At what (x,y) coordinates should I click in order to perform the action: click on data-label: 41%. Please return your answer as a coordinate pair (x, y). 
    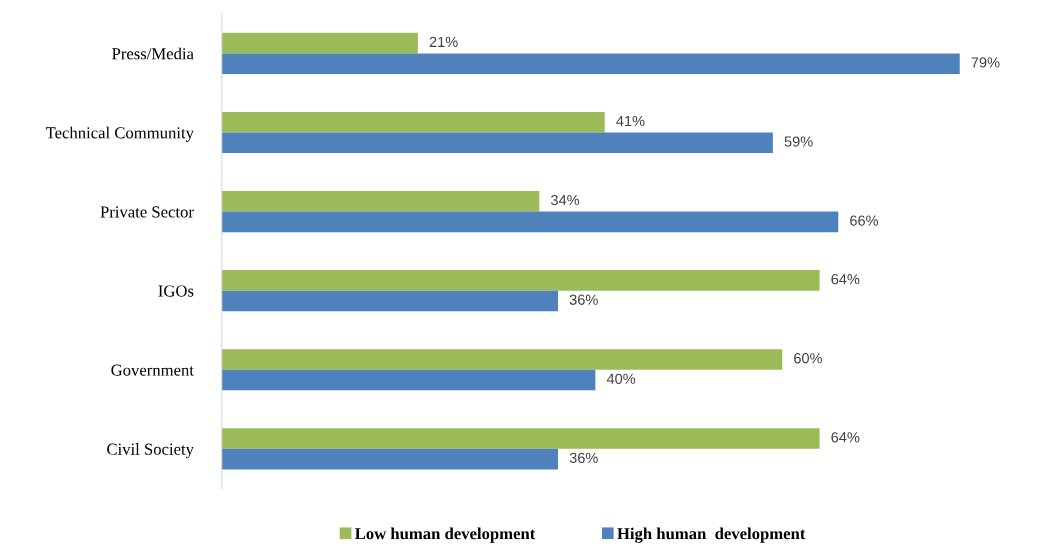
    Looking at the image, I should click on (630, 121).